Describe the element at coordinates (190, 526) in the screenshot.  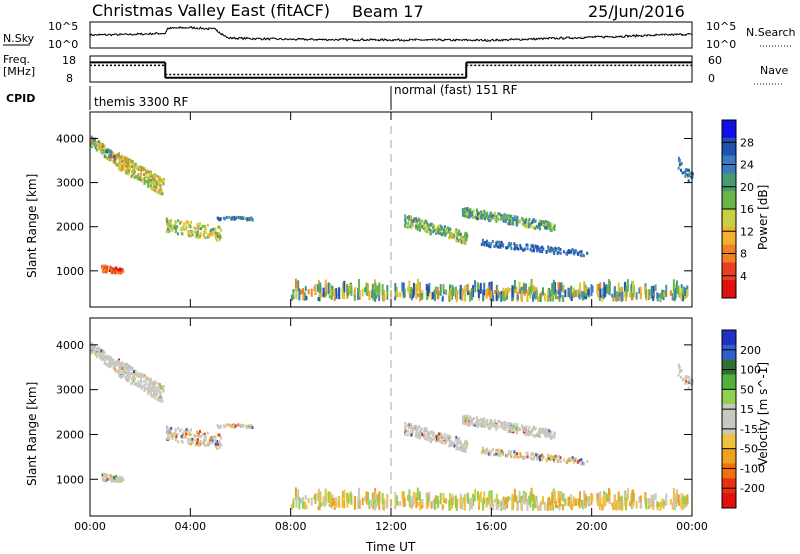
I see `xtick-label: 04:00` at that location.